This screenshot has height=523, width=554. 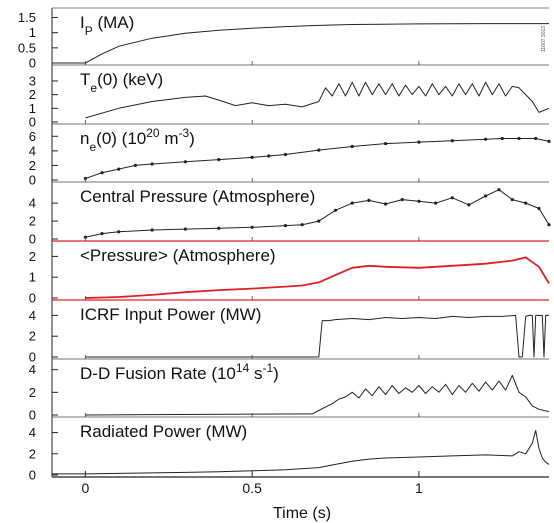 What do you see at coordinates (114, 22) in the screenshot?
I see `panel-title-part: (MA)` at bounding box center [114, 22].